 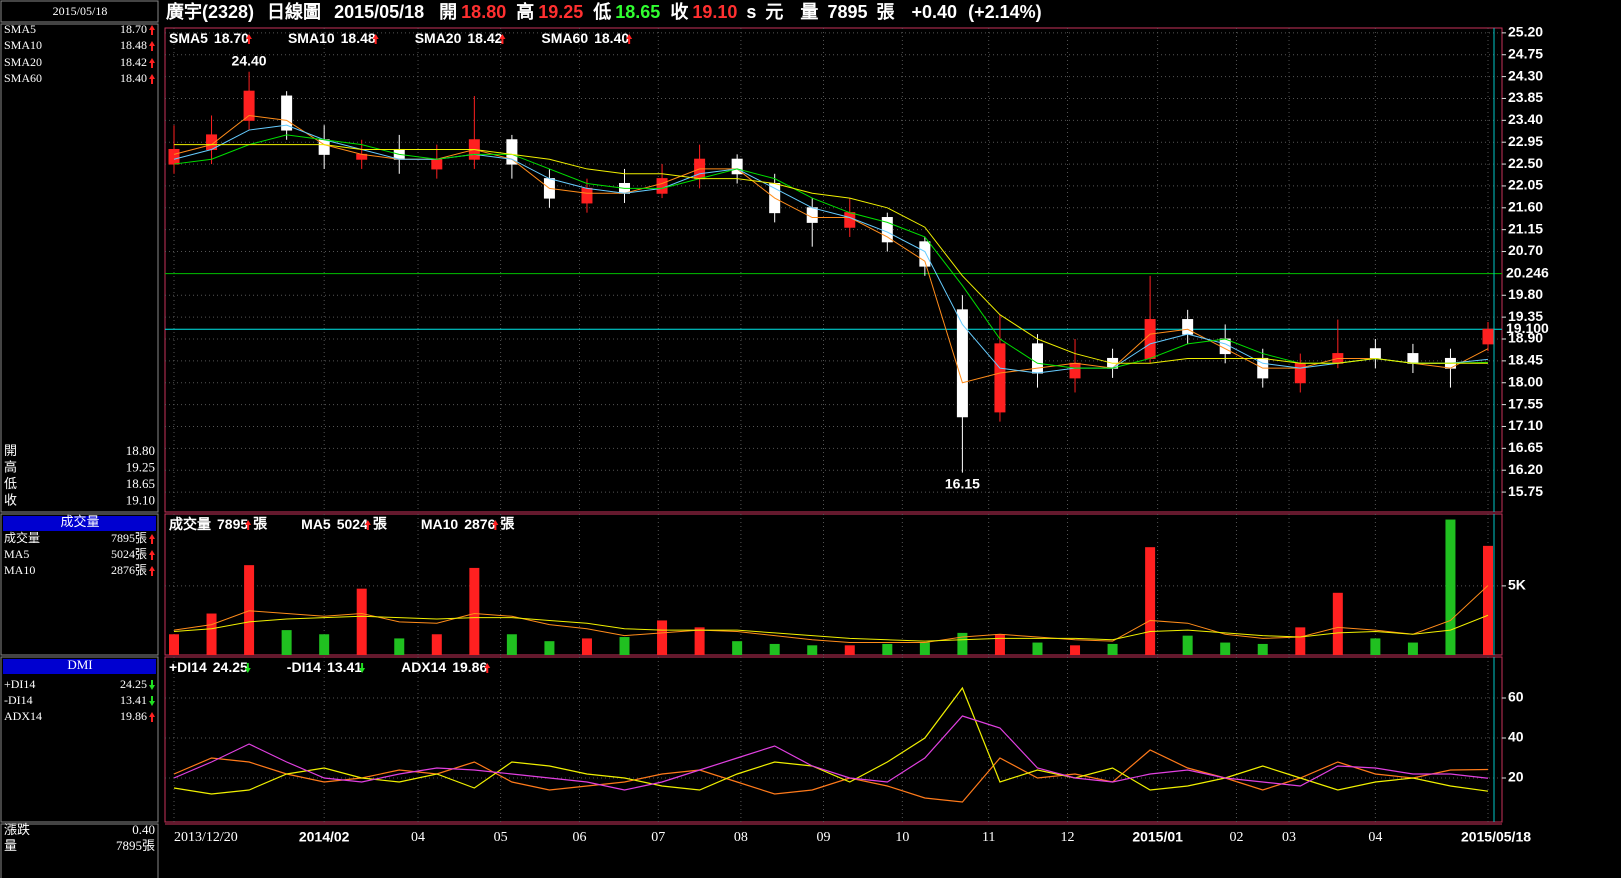 What do you see at coordinates (140, 483) in the screenshot?
I see `left-ohlc-value: 18.65` at bounding box center [140, 483].